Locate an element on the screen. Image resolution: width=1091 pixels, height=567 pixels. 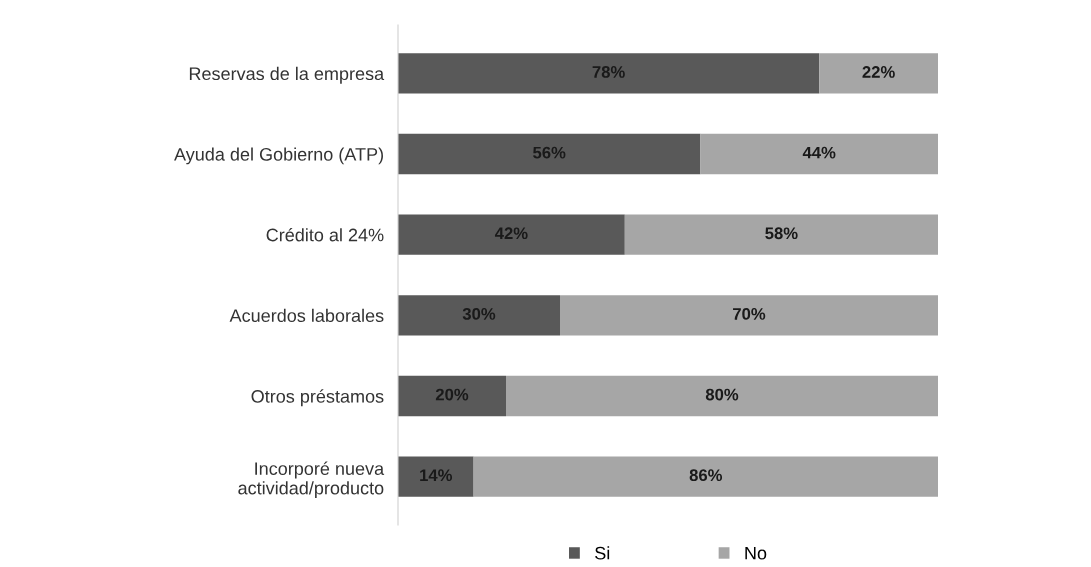
legend-label: No is located at coordinates (756, 553).